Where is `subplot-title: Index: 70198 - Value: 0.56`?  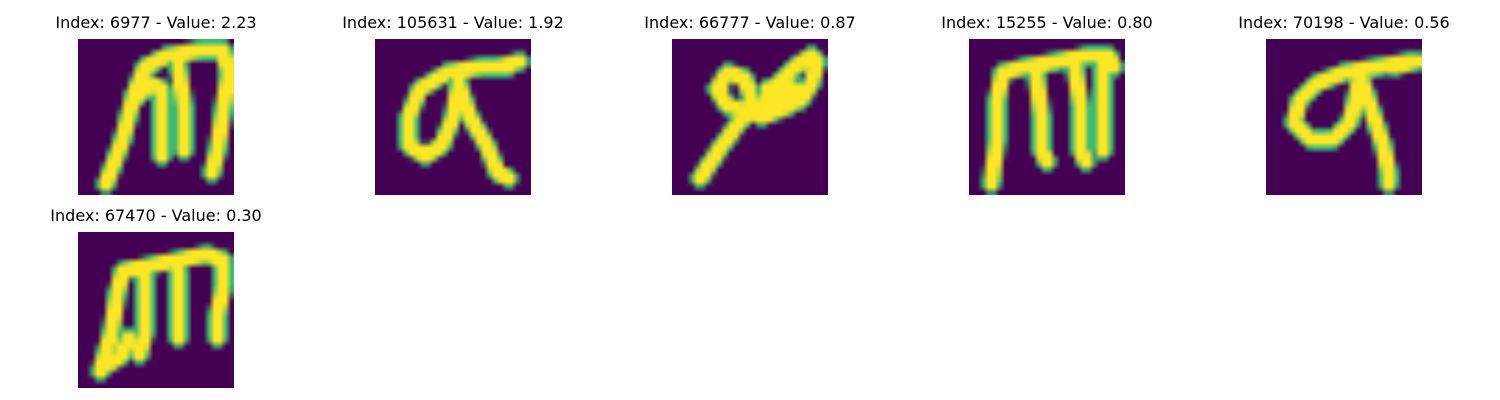
subplot-title: Index: 70198 - Value: 0.56 is located at coordinates (1344, 22).